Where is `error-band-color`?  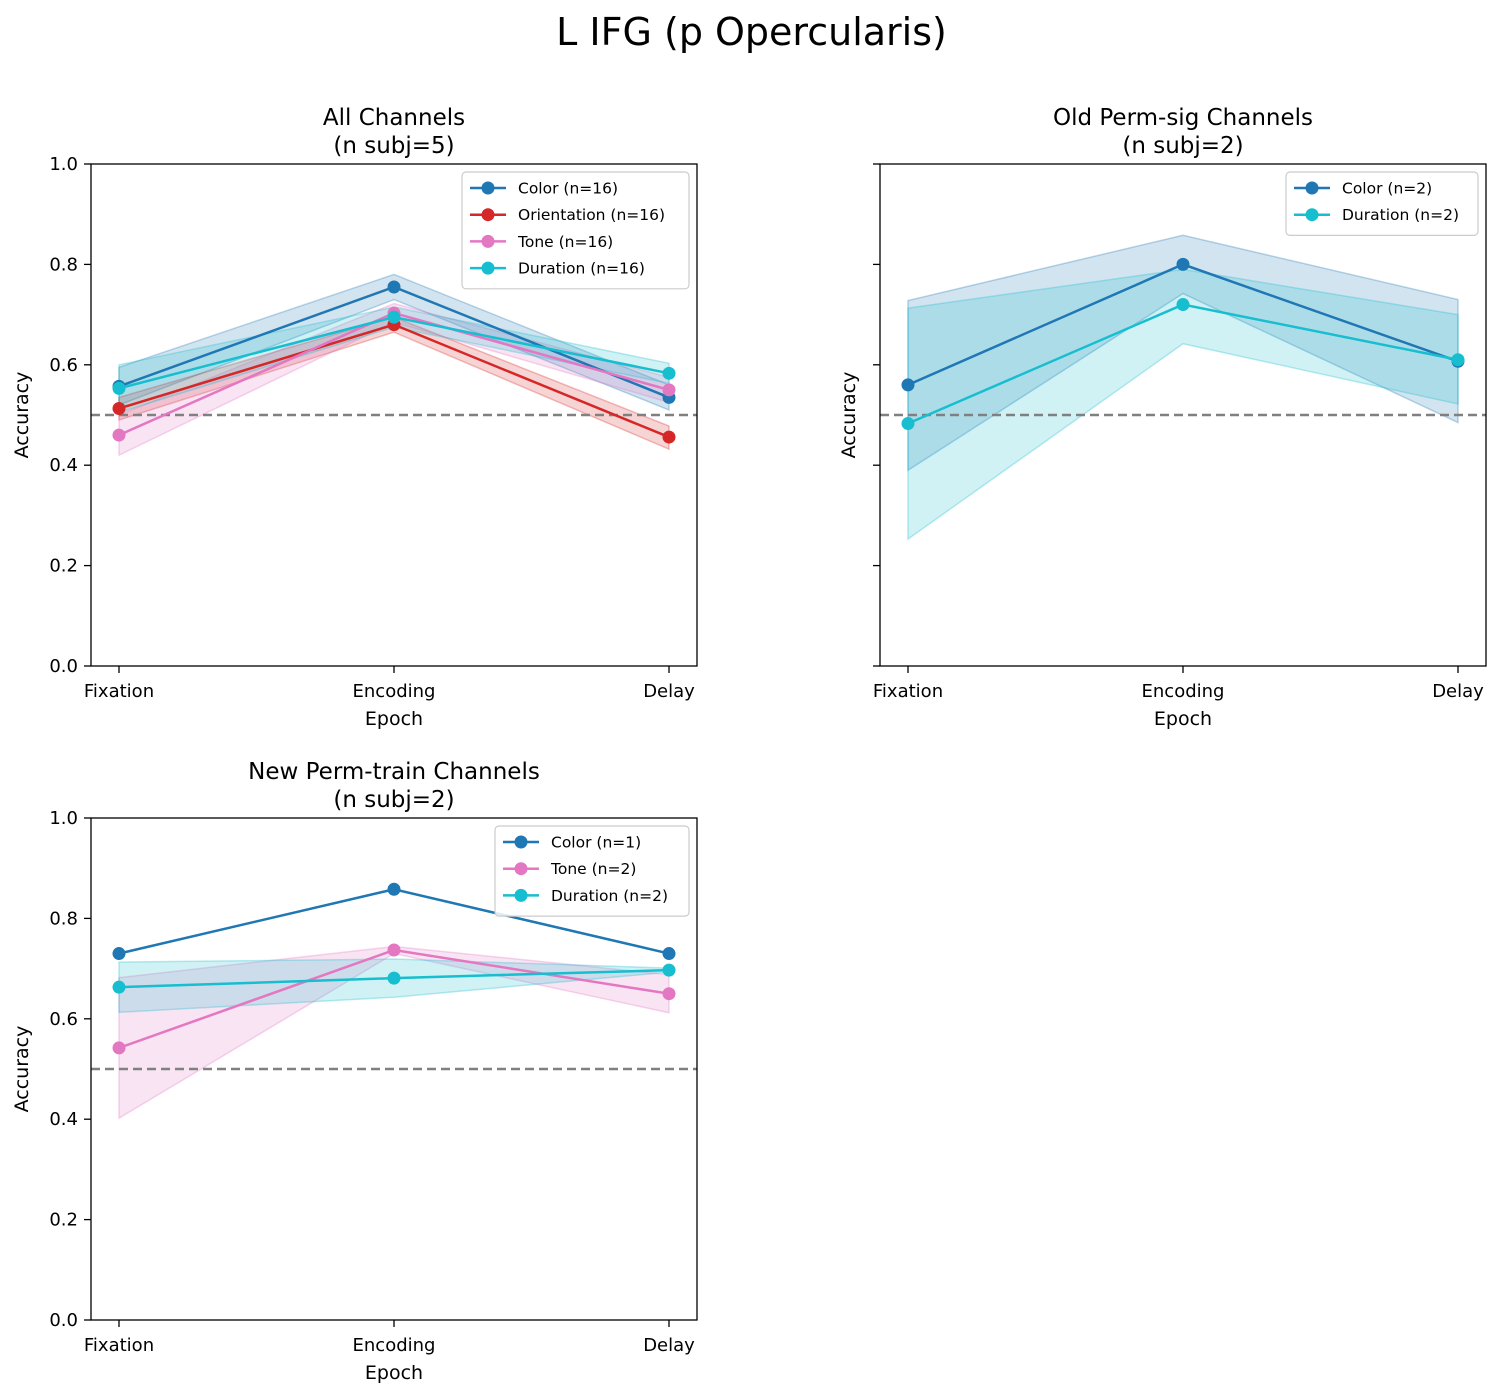 error-band-color is located at coordinates (1183, 353).